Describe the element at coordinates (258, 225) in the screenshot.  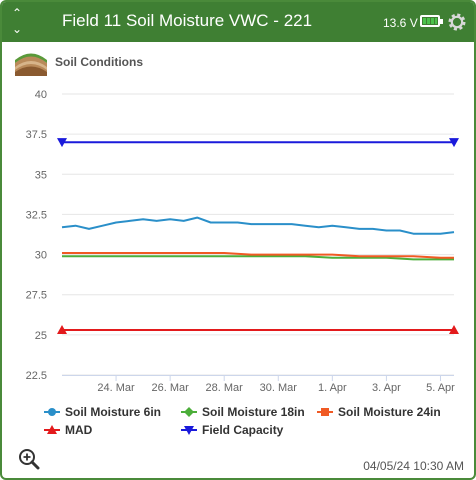
I see `series-line-soil-moisture-6in` at that location.